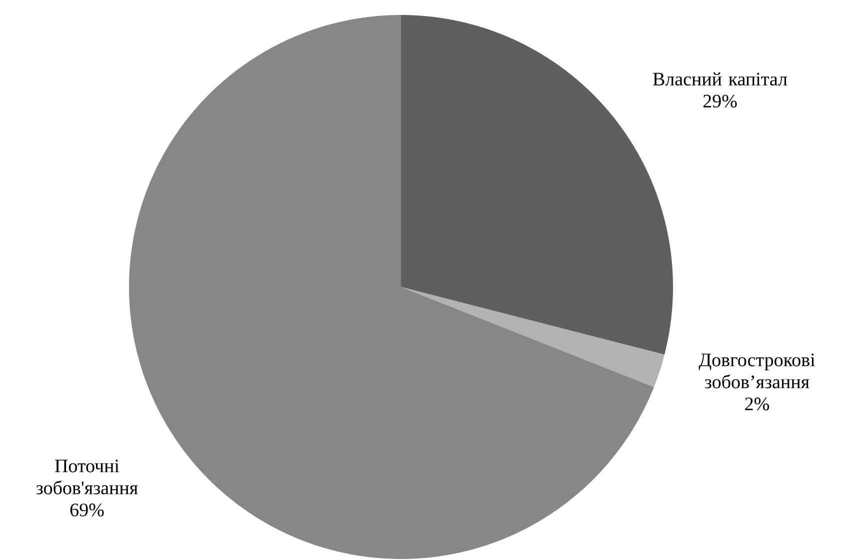  Describe the element at coordinates (720, 101) in the screenshot. I see `data-label: 29%` at that location.